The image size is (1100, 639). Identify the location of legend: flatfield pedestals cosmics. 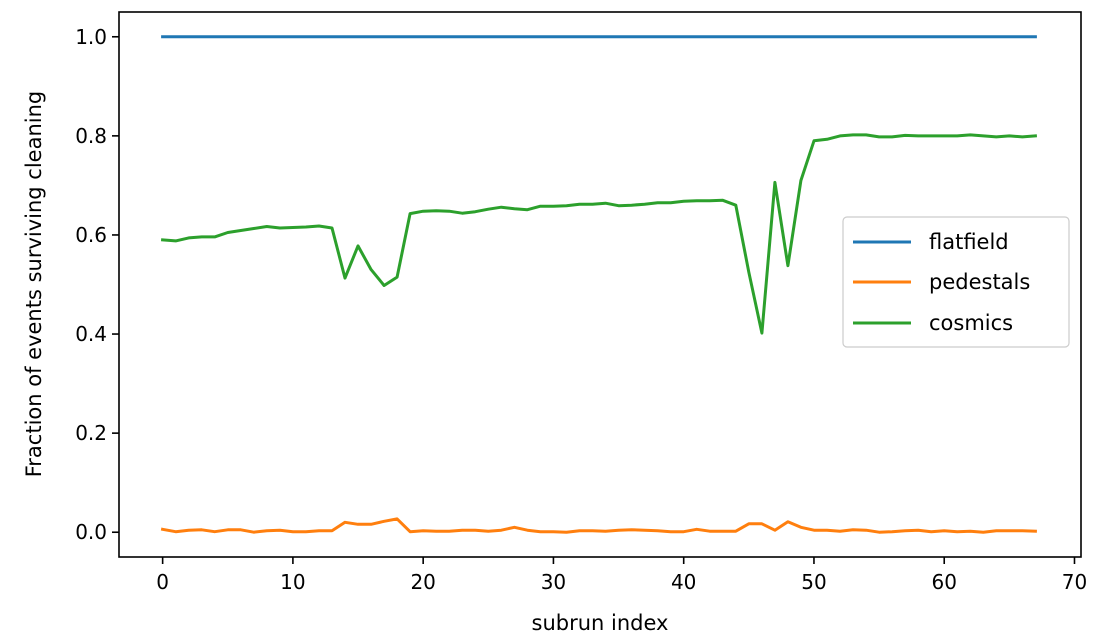
(956, 282).